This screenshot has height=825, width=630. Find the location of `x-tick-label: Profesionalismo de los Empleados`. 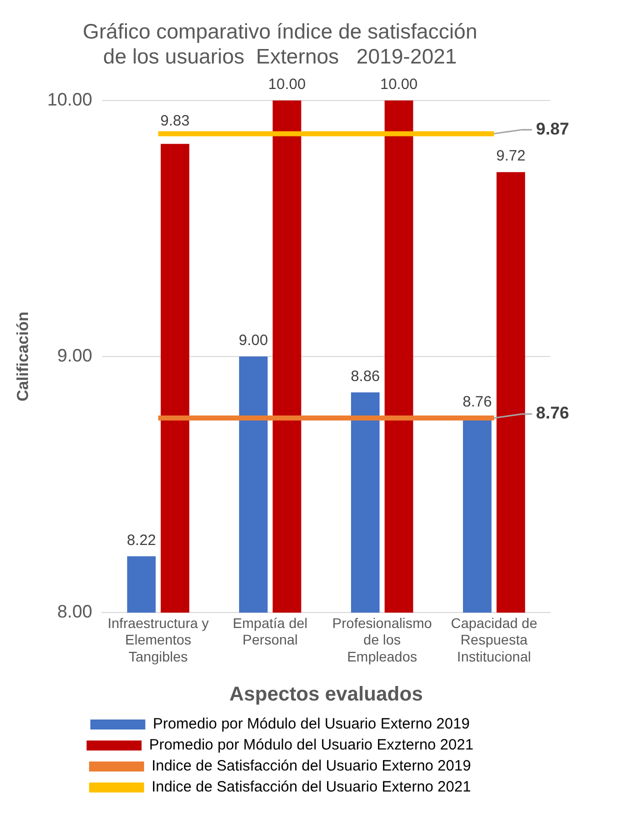

x-tick-label: Profesionalismo de los Empleados is located at coordinates (382, 639).